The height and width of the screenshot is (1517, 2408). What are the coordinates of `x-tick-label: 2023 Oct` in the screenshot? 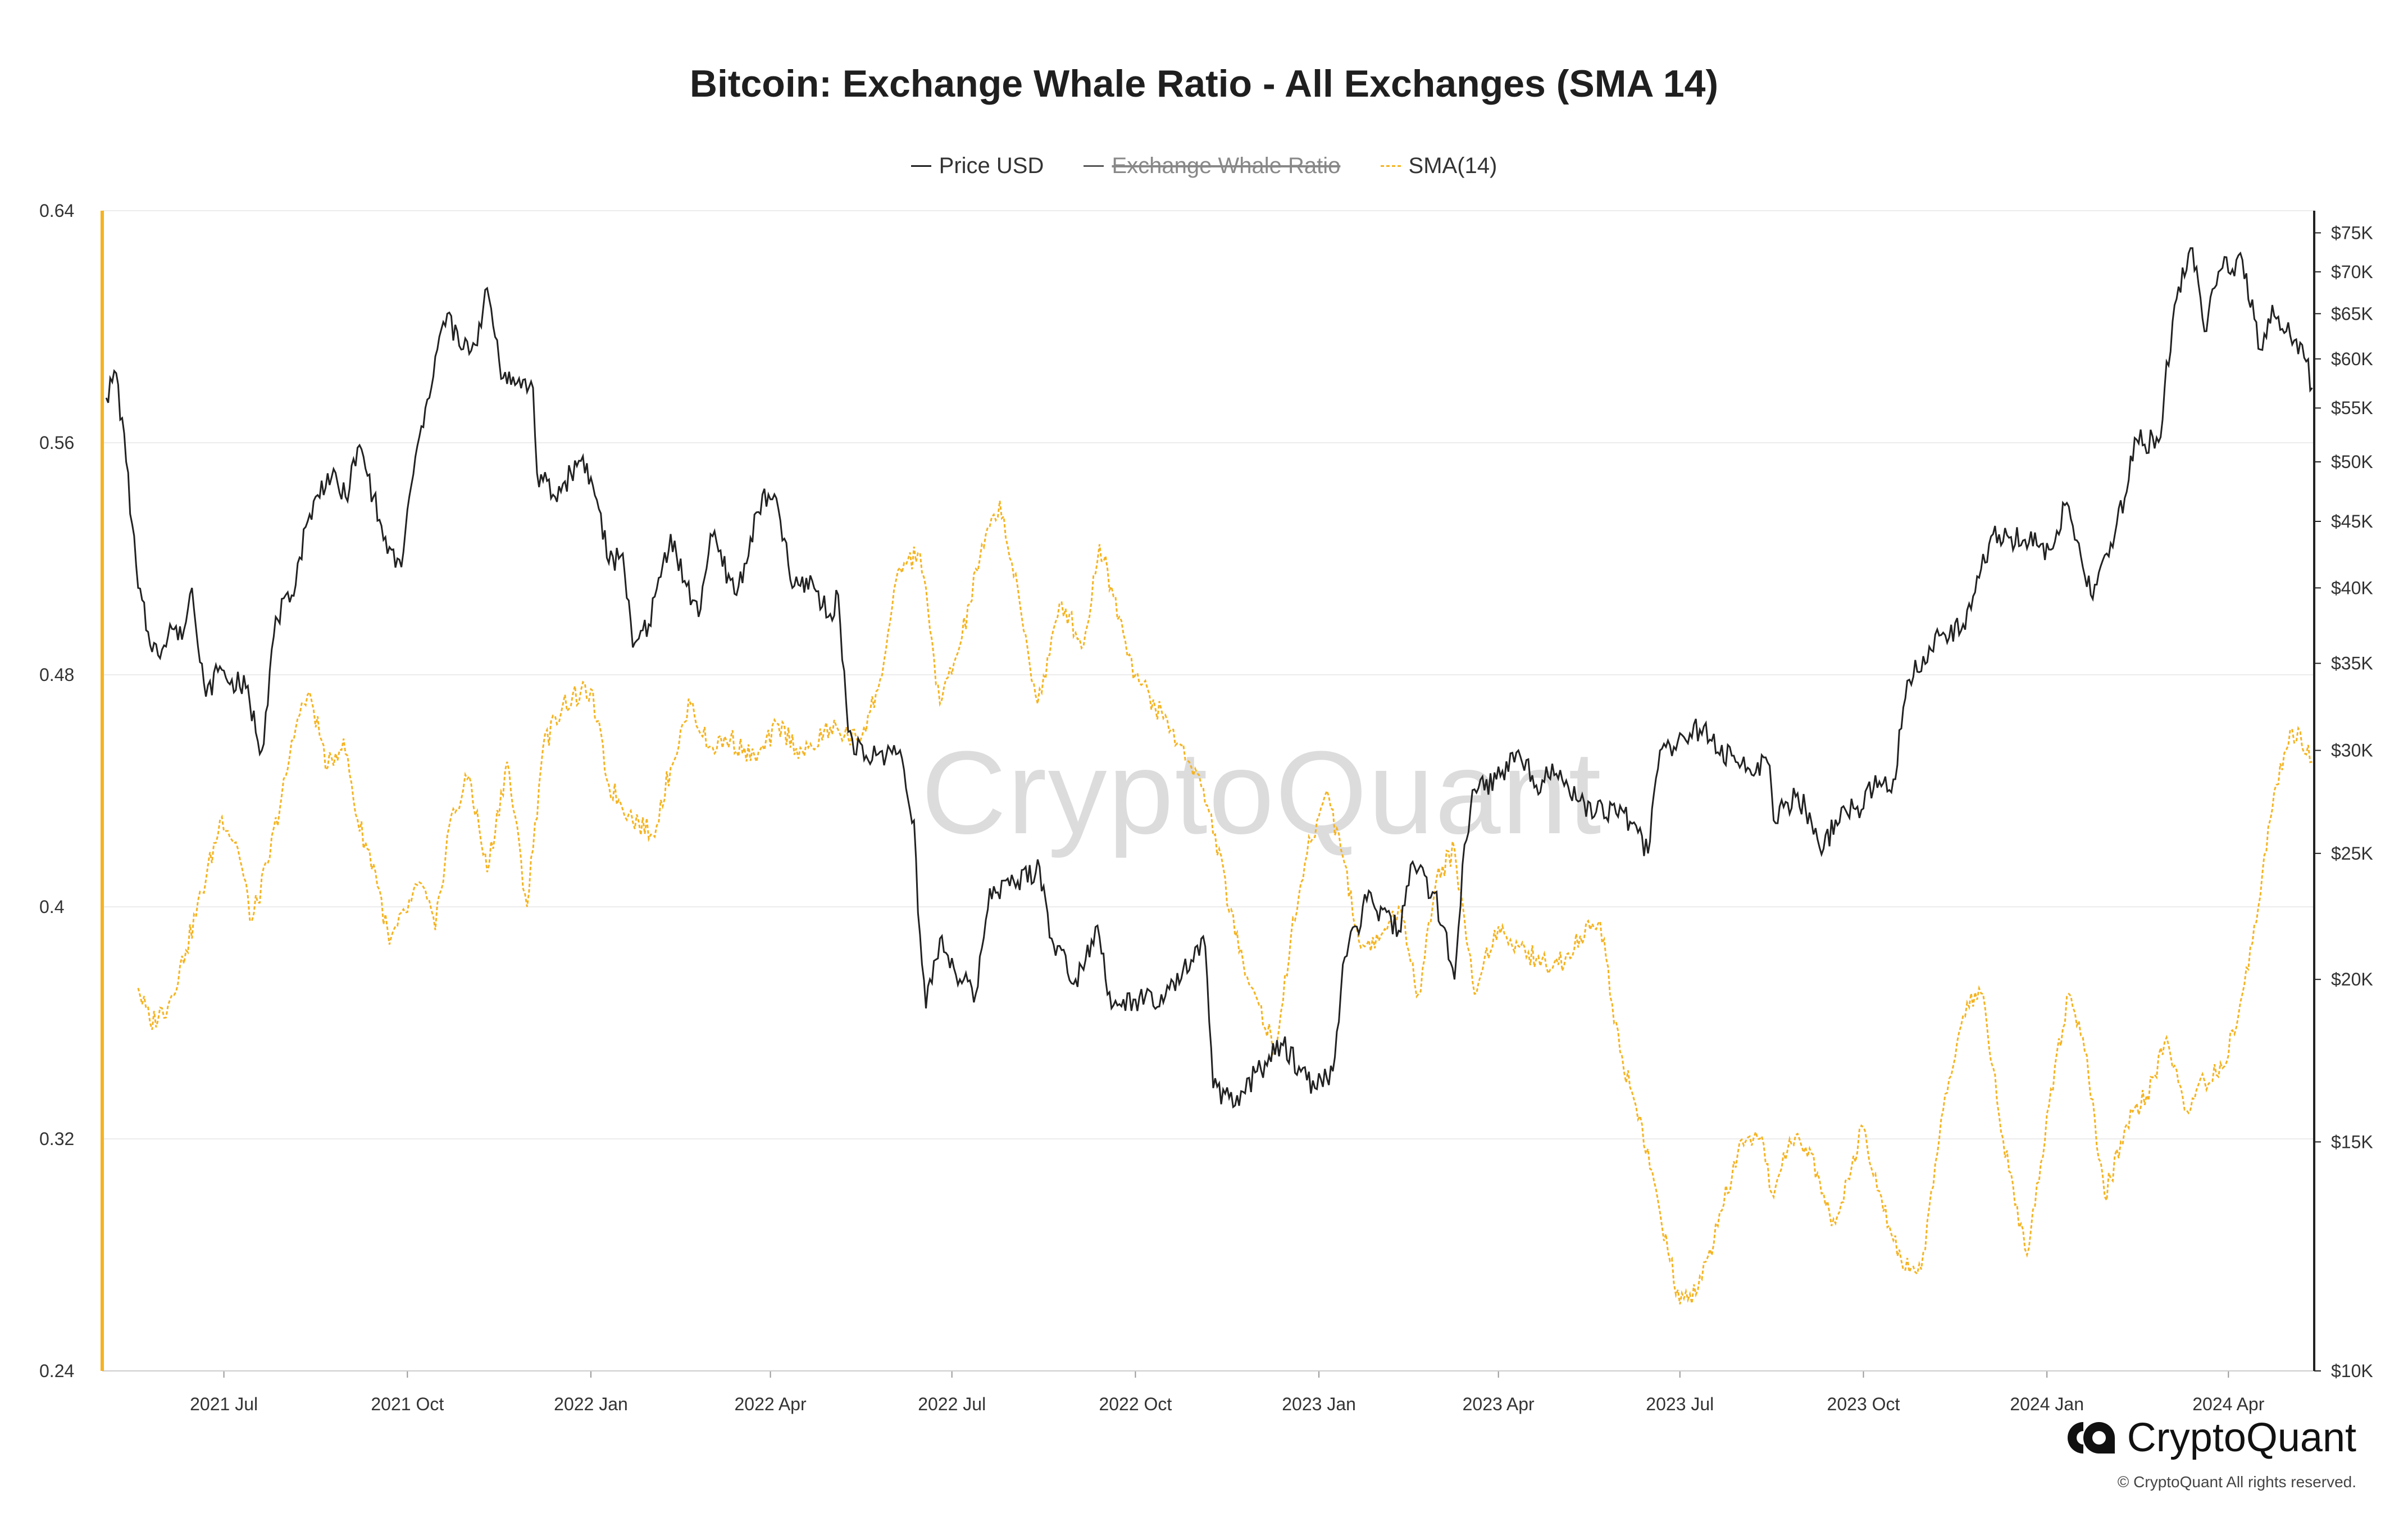 It's located at (1863, 1404).